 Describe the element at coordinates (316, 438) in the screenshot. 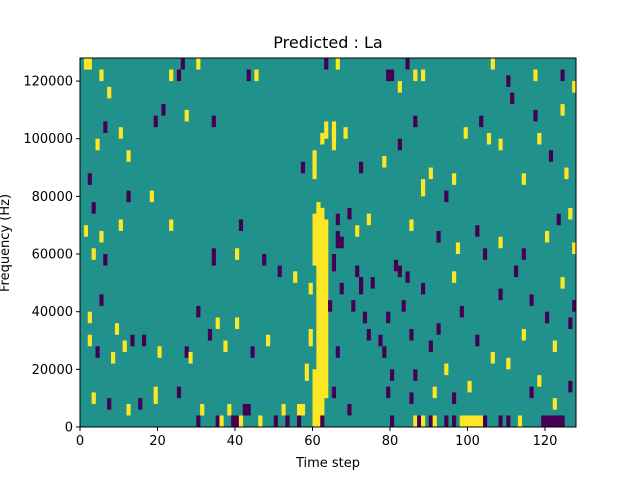

I see `x-axis: 0 20 40 60 80 100 120` at that location.